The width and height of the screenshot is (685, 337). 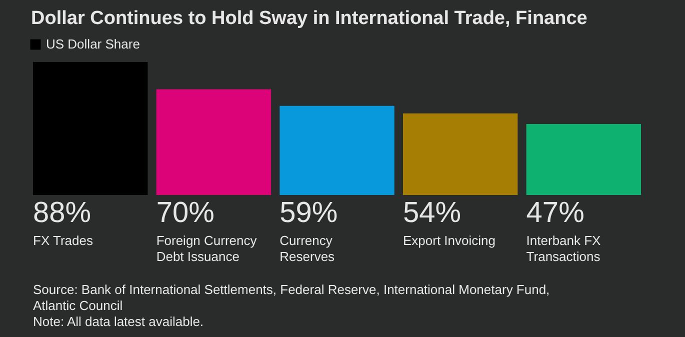 What do you see at coordinates (185, 213) in the screenshot?
I see `data-label: 70%` at bounding box center [185, 213].